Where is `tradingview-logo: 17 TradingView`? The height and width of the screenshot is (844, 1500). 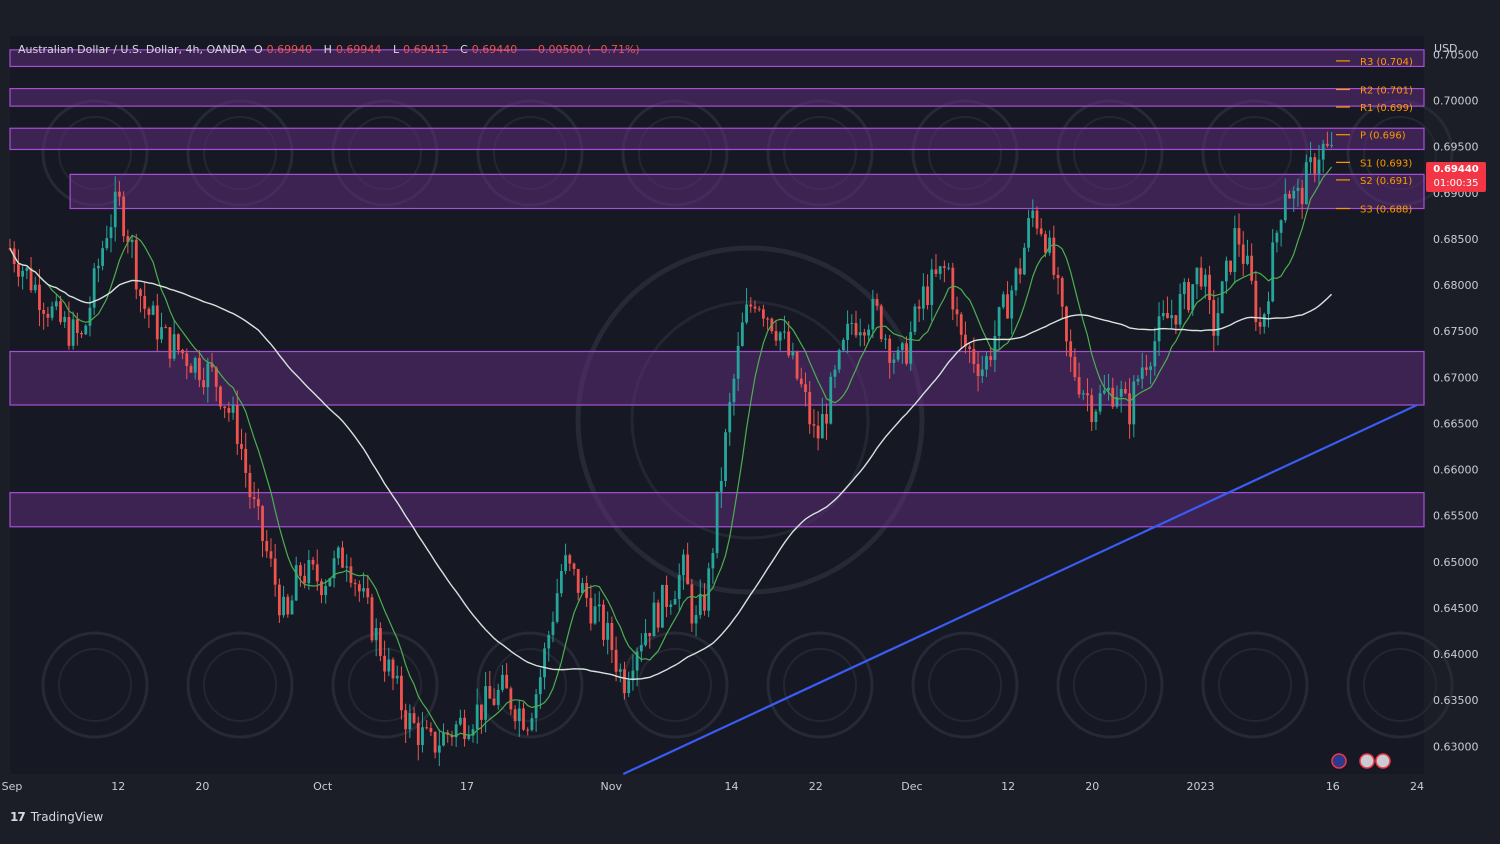 tradingview-logo: 17 TradingView is located at coordinates (56, 817).